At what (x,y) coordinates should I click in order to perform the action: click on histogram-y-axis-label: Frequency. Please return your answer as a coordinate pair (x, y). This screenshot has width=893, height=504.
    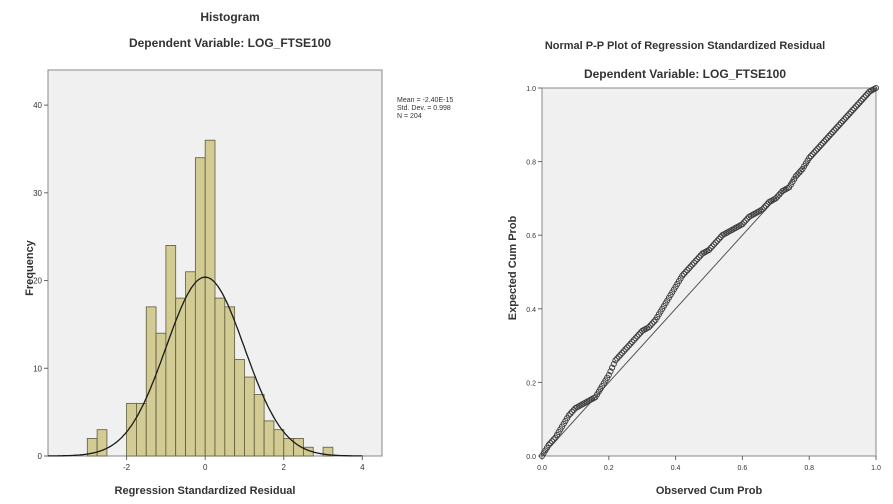
    Looking at the image, I should click on (30, 268).